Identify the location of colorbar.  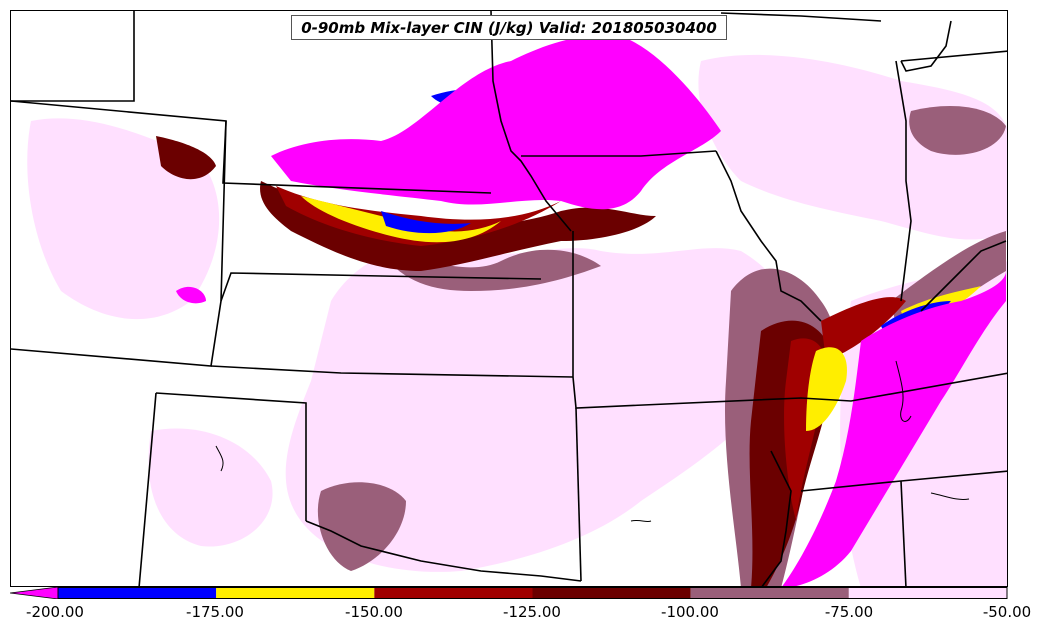
(509, 593).